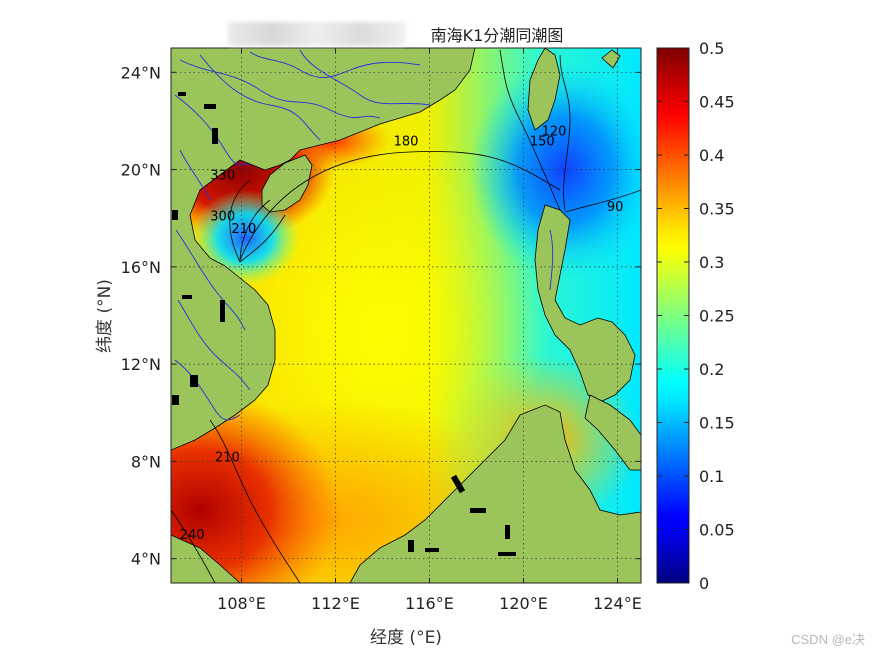 Image resolution: width=875 pixels, height=660 pixels. I want to click on y-axis-label: 纬度 (°N), so click(105, 316).